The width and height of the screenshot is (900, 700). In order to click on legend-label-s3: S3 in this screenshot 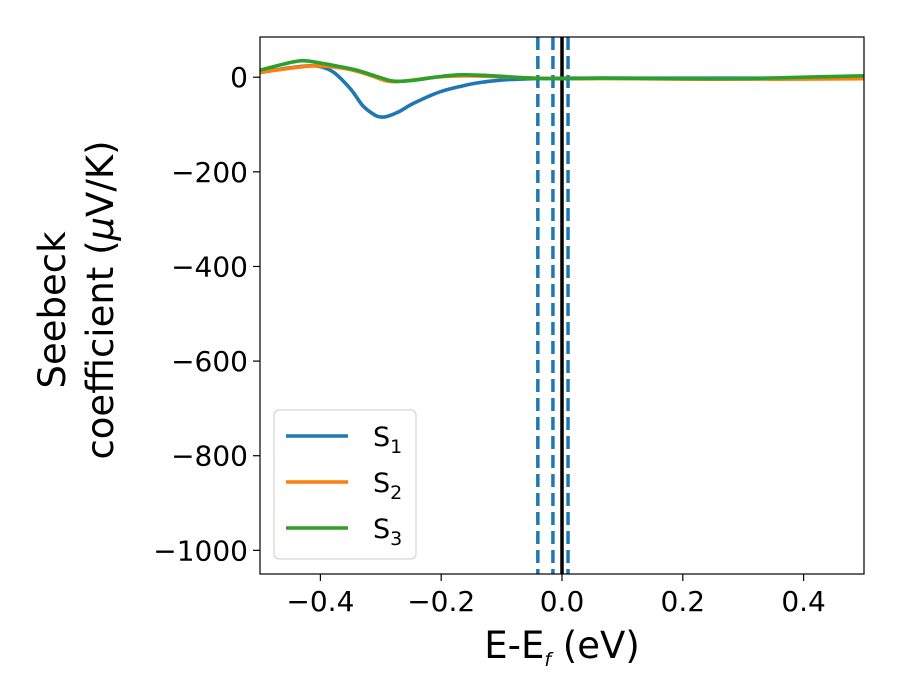, I will do `click(387, 532)`.